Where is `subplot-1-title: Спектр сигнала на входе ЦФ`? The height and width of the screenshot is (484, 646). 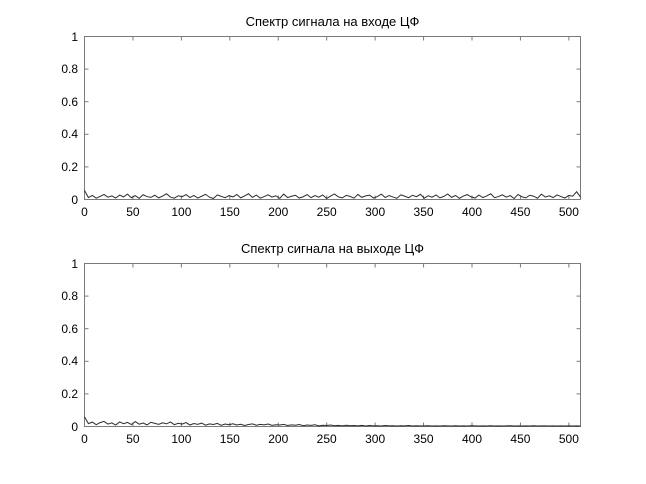 subplot-1-title: Спектр сигнала на входе ЦФ is located at coordinates (332, 21).